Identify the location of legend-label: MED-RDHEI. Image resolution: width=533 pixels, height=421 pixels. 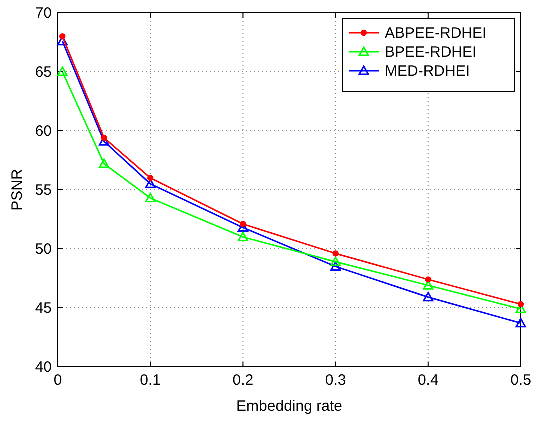
(427, 71).